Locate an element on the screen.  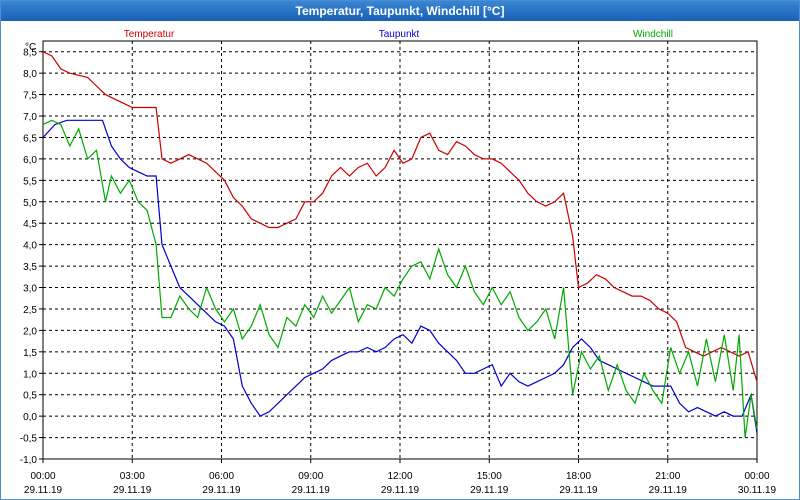
chart-title: Temperatur, Taupunkt, Windchill [°C] is located at coordinates (400, 11).